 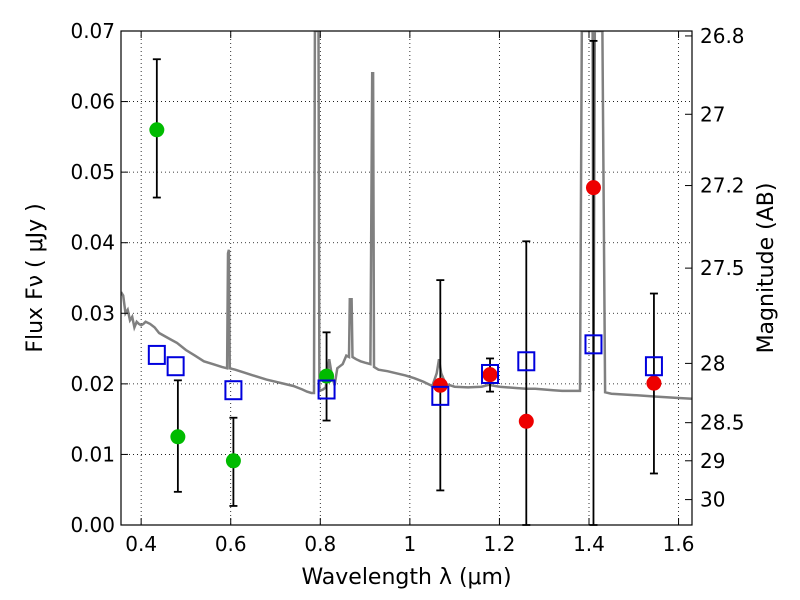 What do you see at coordinates (766, 268) in the screenshot?
I see `right-axis-label: Magnitude (AB)` at bounding box center [766, 268].